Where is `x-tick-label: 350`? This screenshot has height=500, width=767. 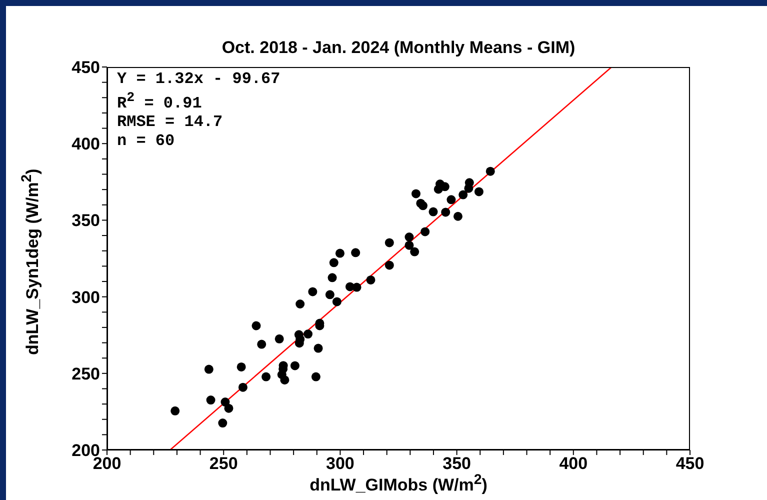
x-tick-label: 350 is located at coordinates (456, 464).